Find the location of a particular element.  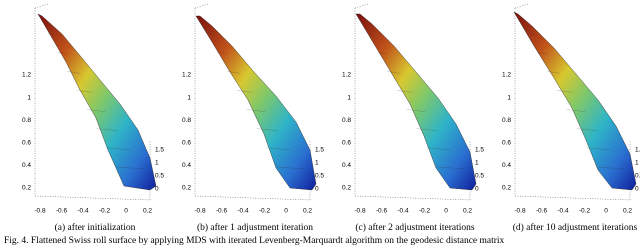

panel-caption: (c) after 2 adjustment iterations is located at coordinates (415, 227).